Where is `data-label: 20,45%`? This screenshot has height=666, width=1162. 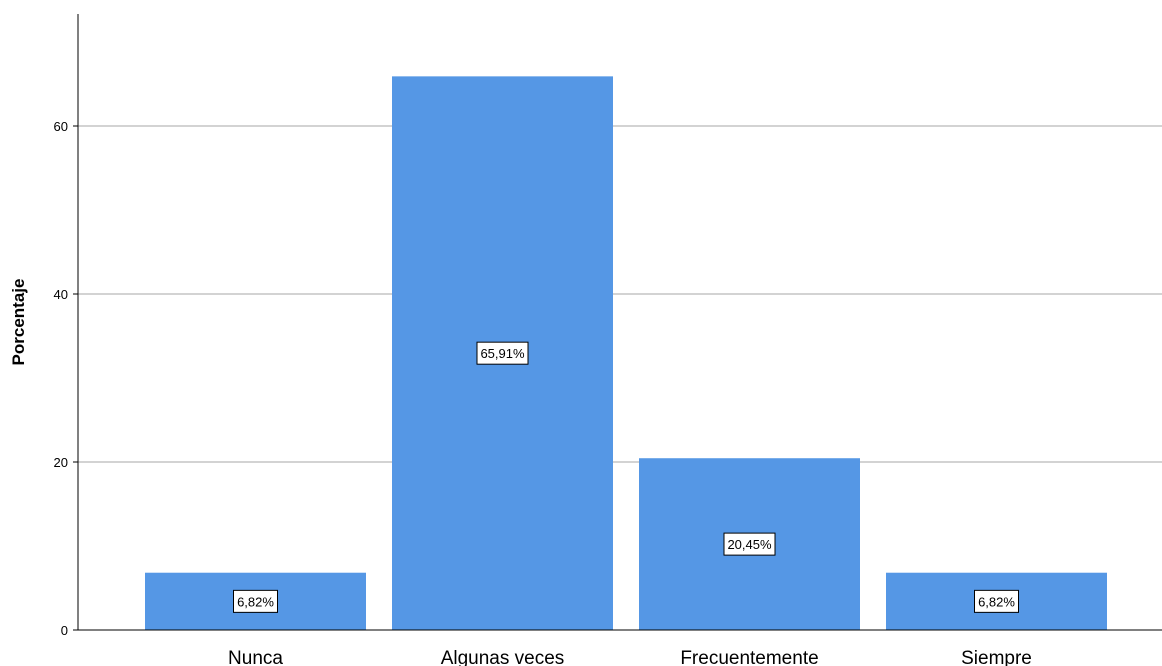 data-label: 20,45% is located at coordinates (749, 544).